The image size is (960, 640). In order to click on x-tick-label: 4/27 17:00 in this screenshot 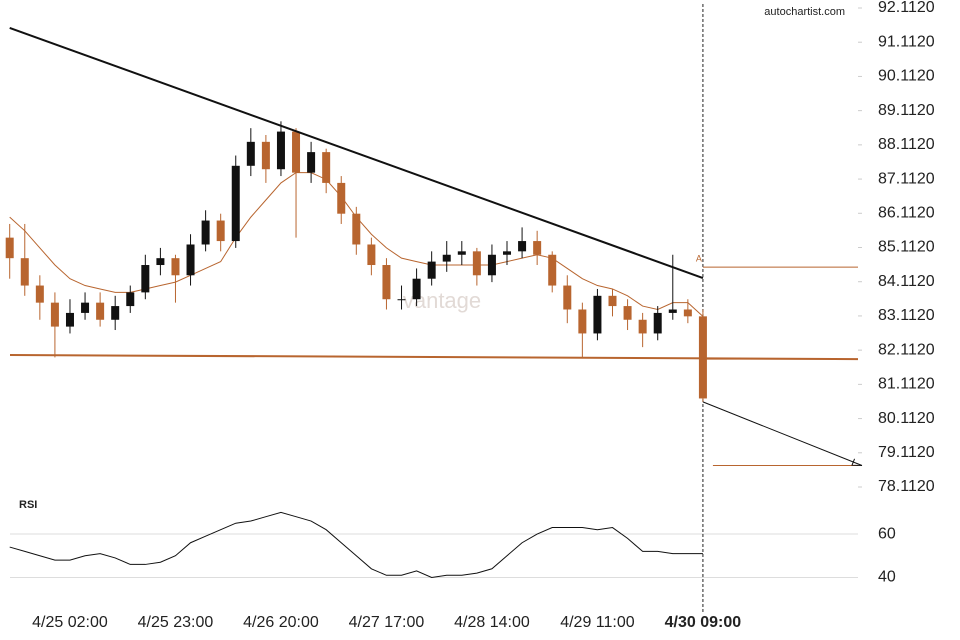, I will do `click(387, 622)`.